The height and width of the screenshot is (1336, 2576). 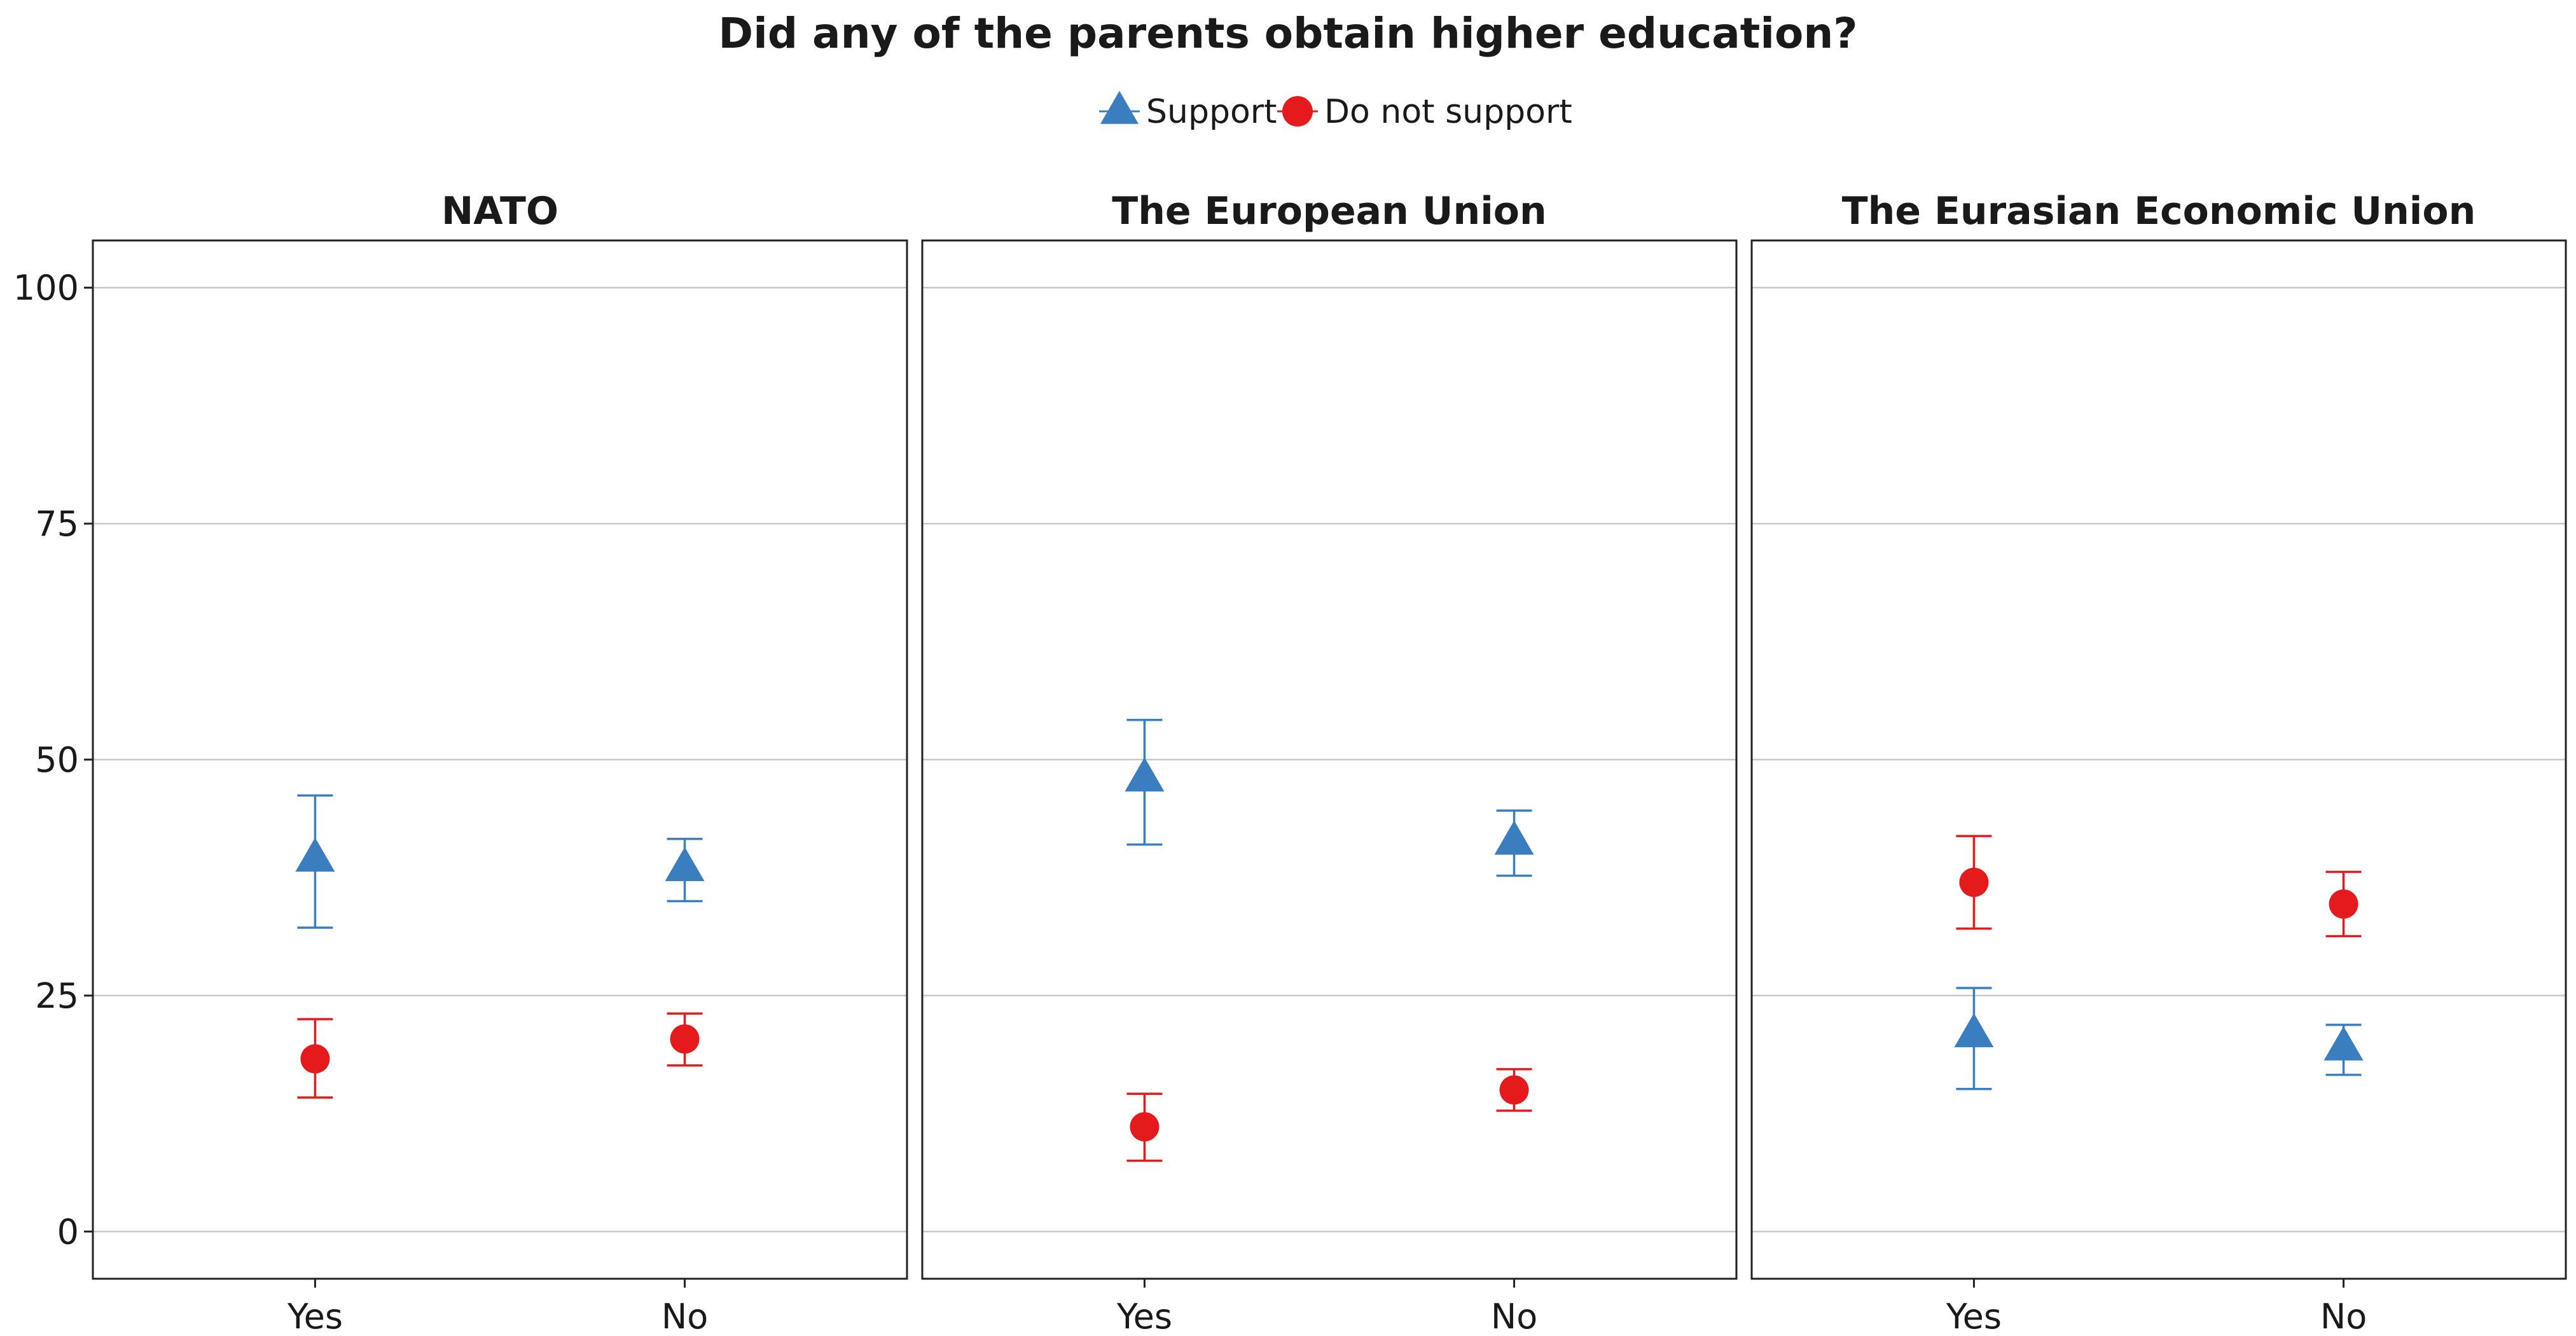 What do you see at coordinates (57, 760) in the screenshot?
I see `y-tick-label: 50` at bounding box center [57, 760].